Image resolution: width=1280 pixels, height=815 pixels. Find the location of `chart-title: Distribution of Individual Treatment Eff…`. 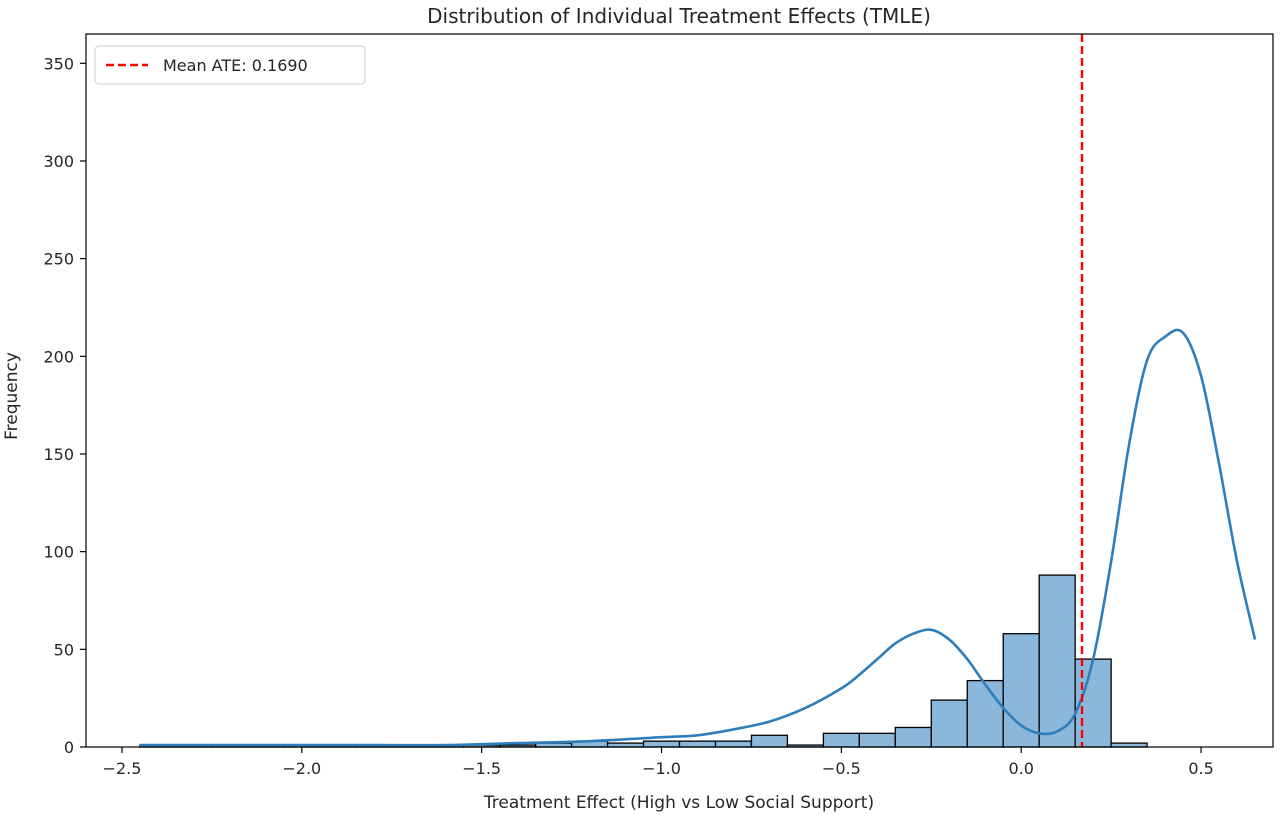

chart-title: Distribution of Individual Treatment Eff… is located at coordinates (679, 16).